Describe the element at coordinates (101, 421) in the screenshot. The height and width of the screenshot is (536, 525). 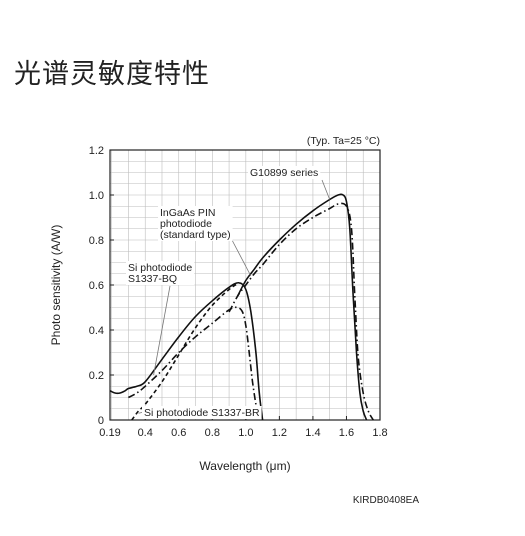
I see `y-tick-label: 0` at that location.